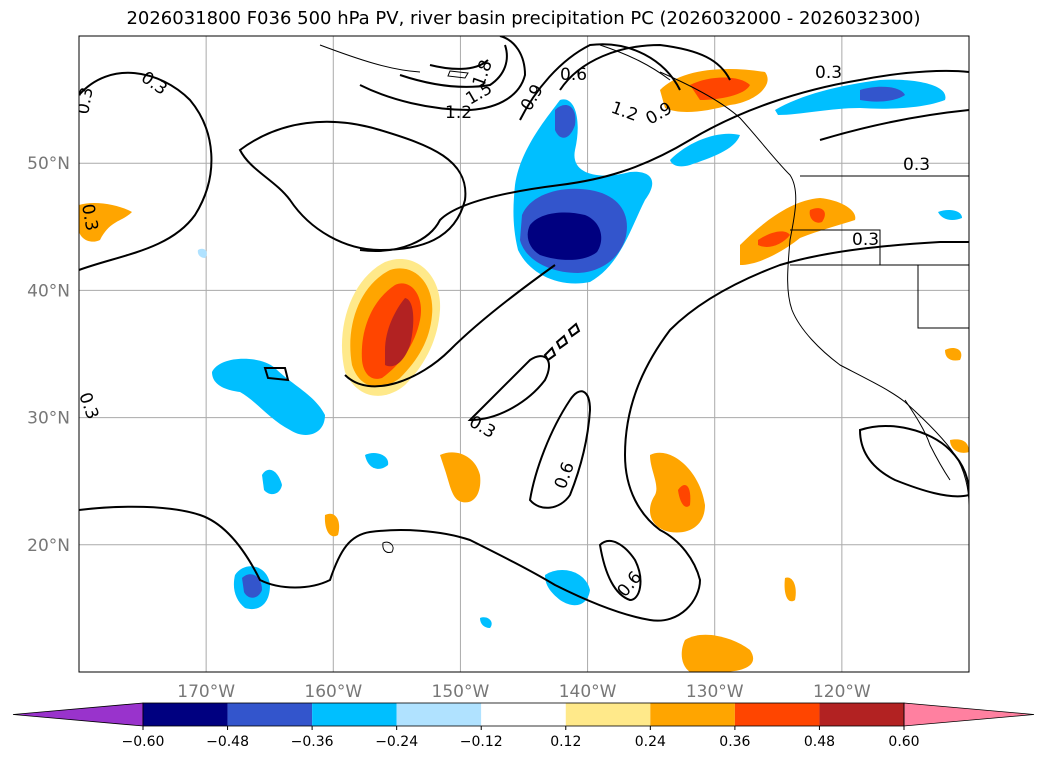  Describe the element at coordinates (459, 64) in the screenshot. I see `pv-contour-1.8` at that location.